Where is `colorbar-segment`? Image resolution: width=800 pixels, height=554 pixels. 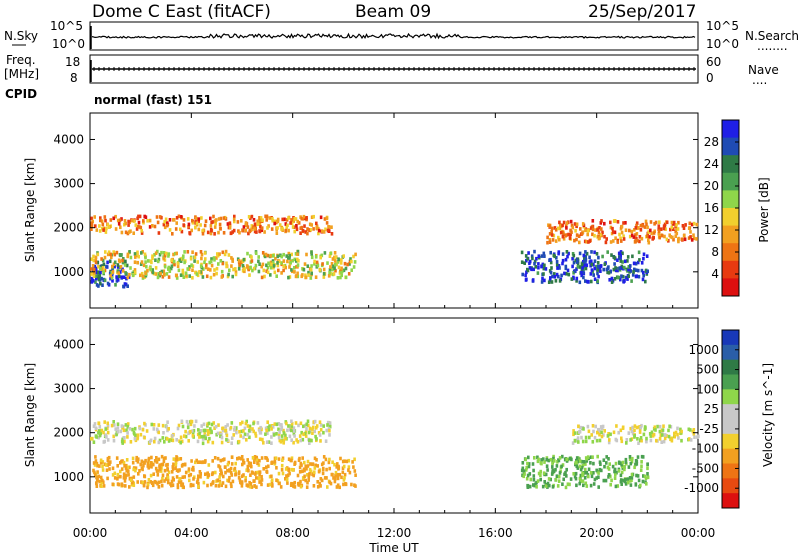 colorbar-segment is located at coordinates (730, 181).